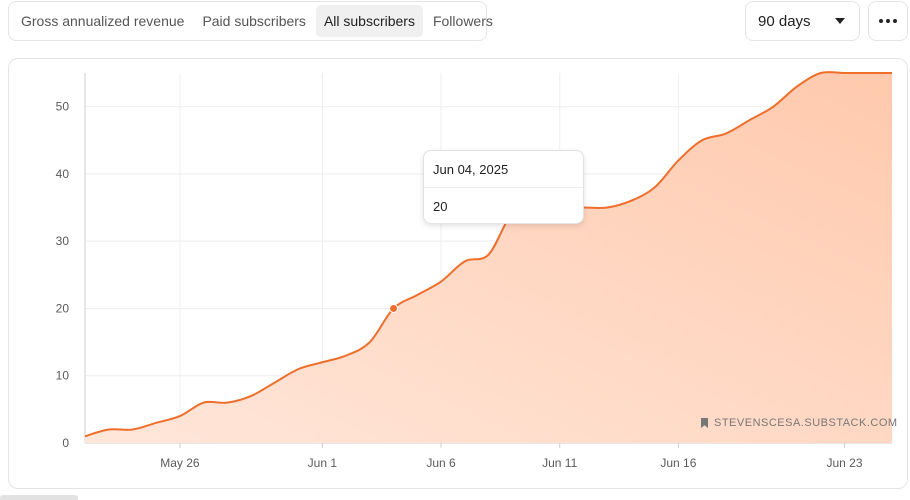  I want to click on tab-followers: Followers, so click(462, 21).